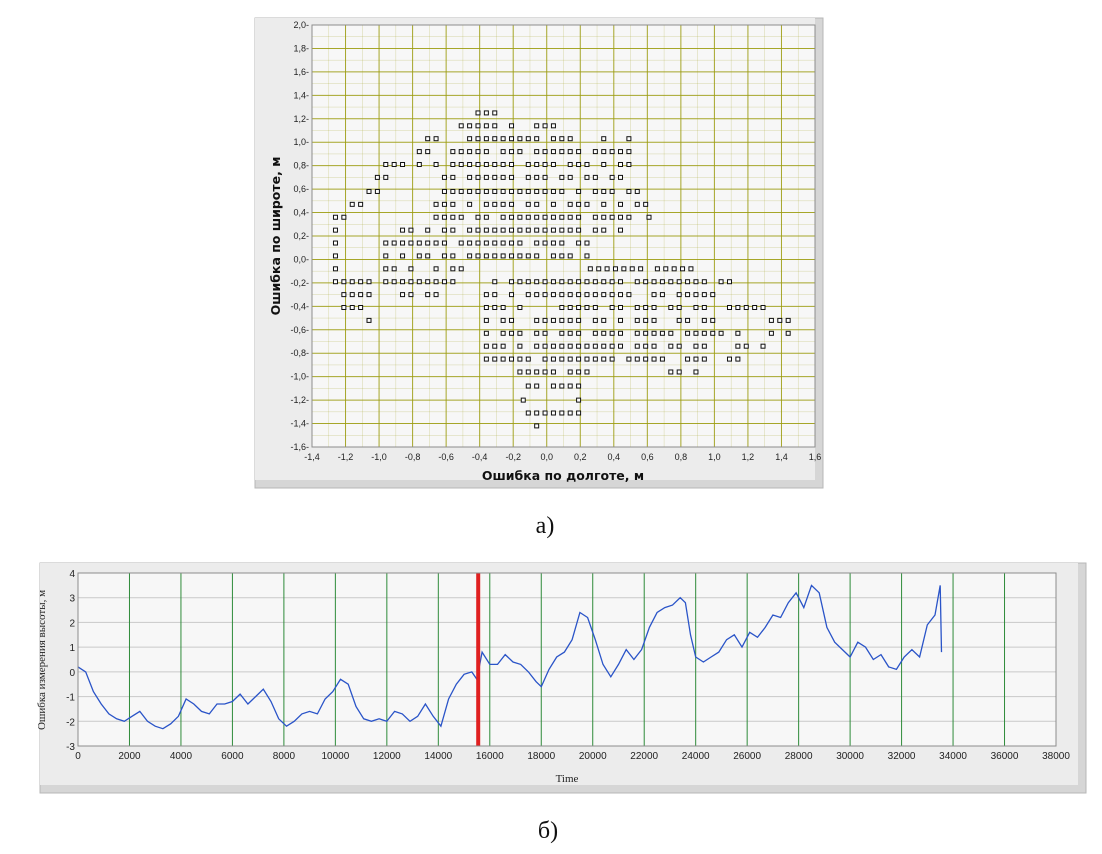 The image size is (1102, 854). What do you see at coordinates (647, 457) in the screenshot?
I see `x-tick-label: 0,6` at bounding box center [647, 457].